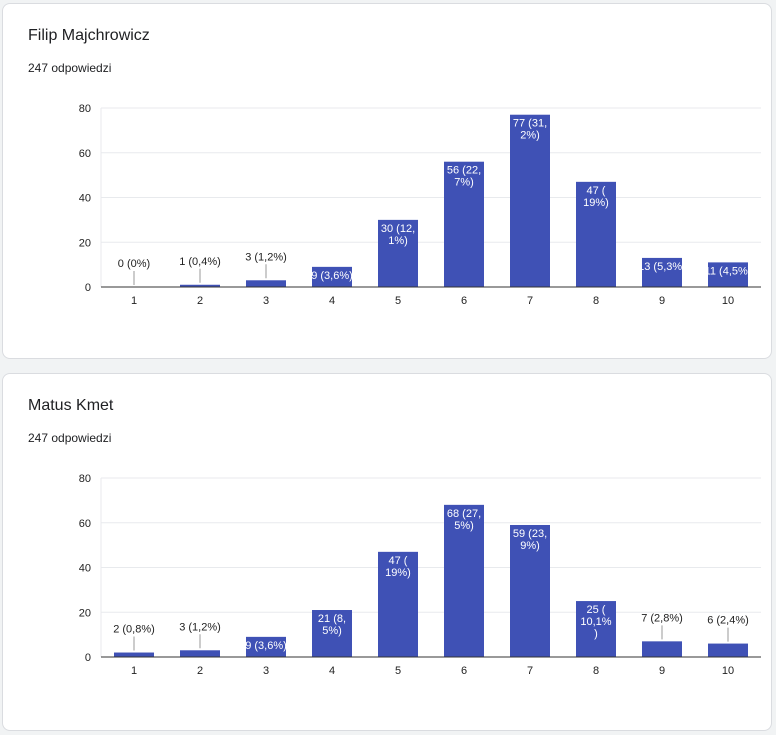 The width and height of the screenshot is (776, 735). Describe the element at coordinates (728, 621) in the screenshot. I see `data-label: 6 (2,4%)` at that location.